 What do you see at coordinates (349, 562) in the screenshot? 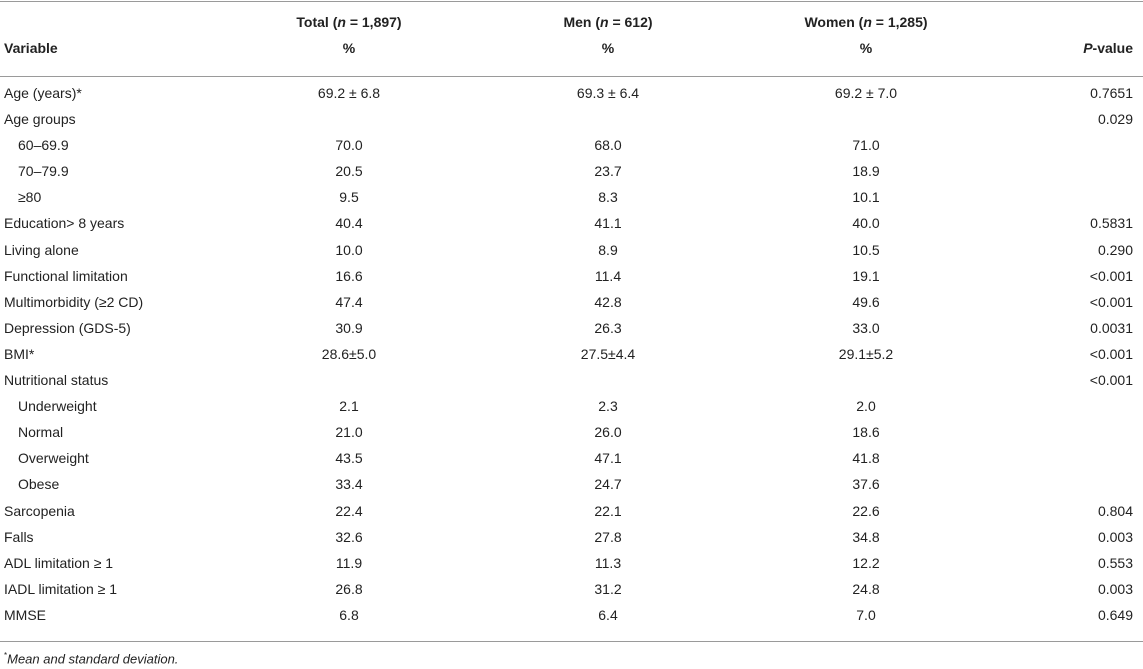
I see `row-total-value: 11.9` at bounding box center [349, 562].